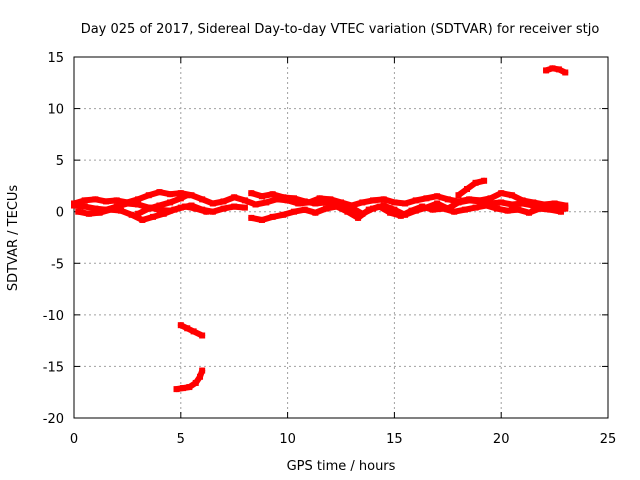  Describe the element at coordinates (53, 367) in the screenshot. I see `y-tick-label: -15` at that location.